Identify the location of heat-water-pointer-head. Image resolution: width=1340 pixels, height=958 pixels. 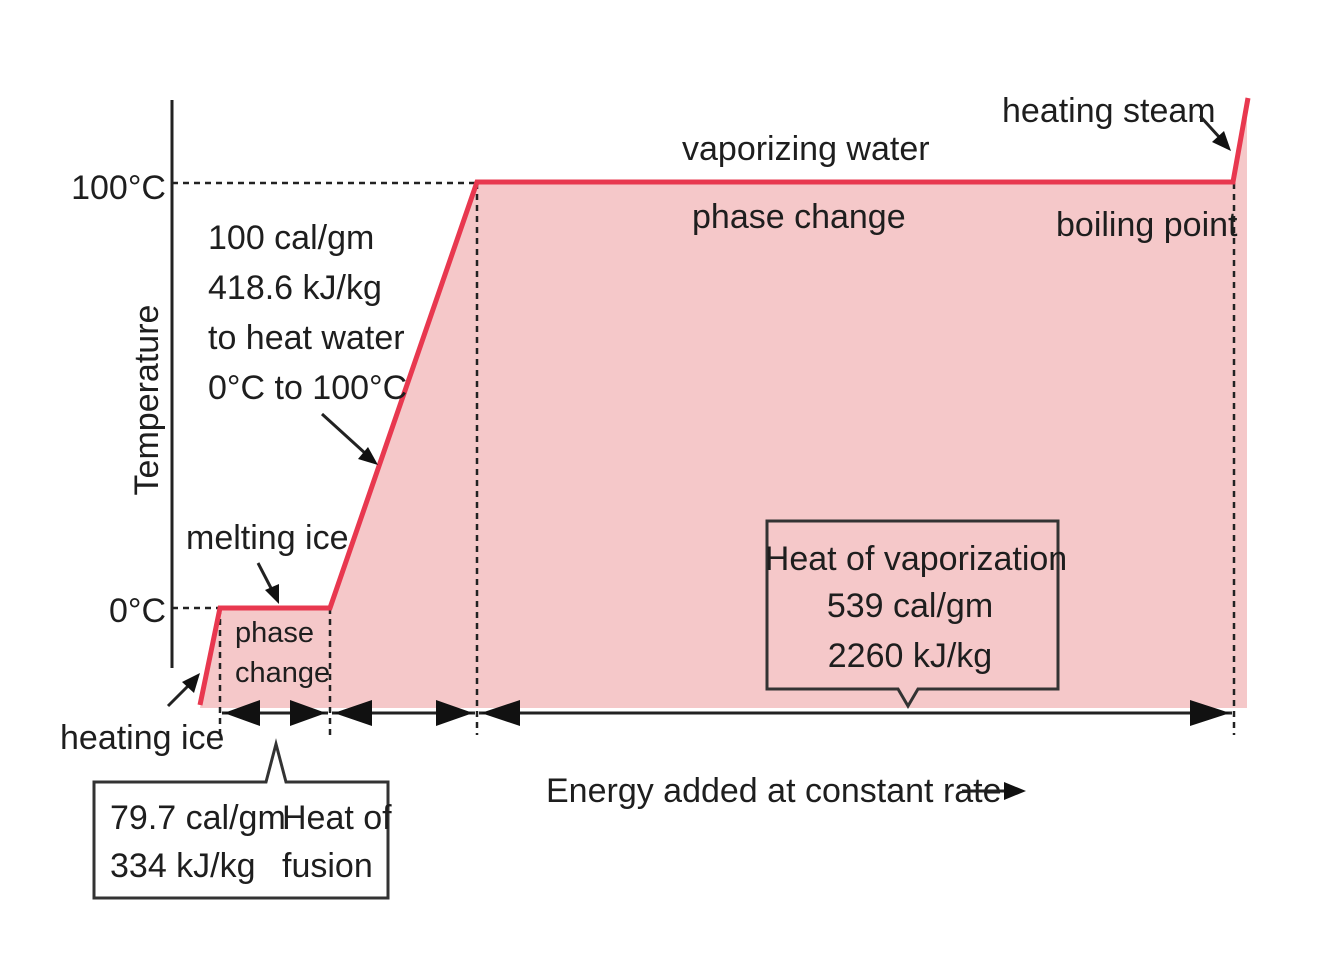
(368, 456).